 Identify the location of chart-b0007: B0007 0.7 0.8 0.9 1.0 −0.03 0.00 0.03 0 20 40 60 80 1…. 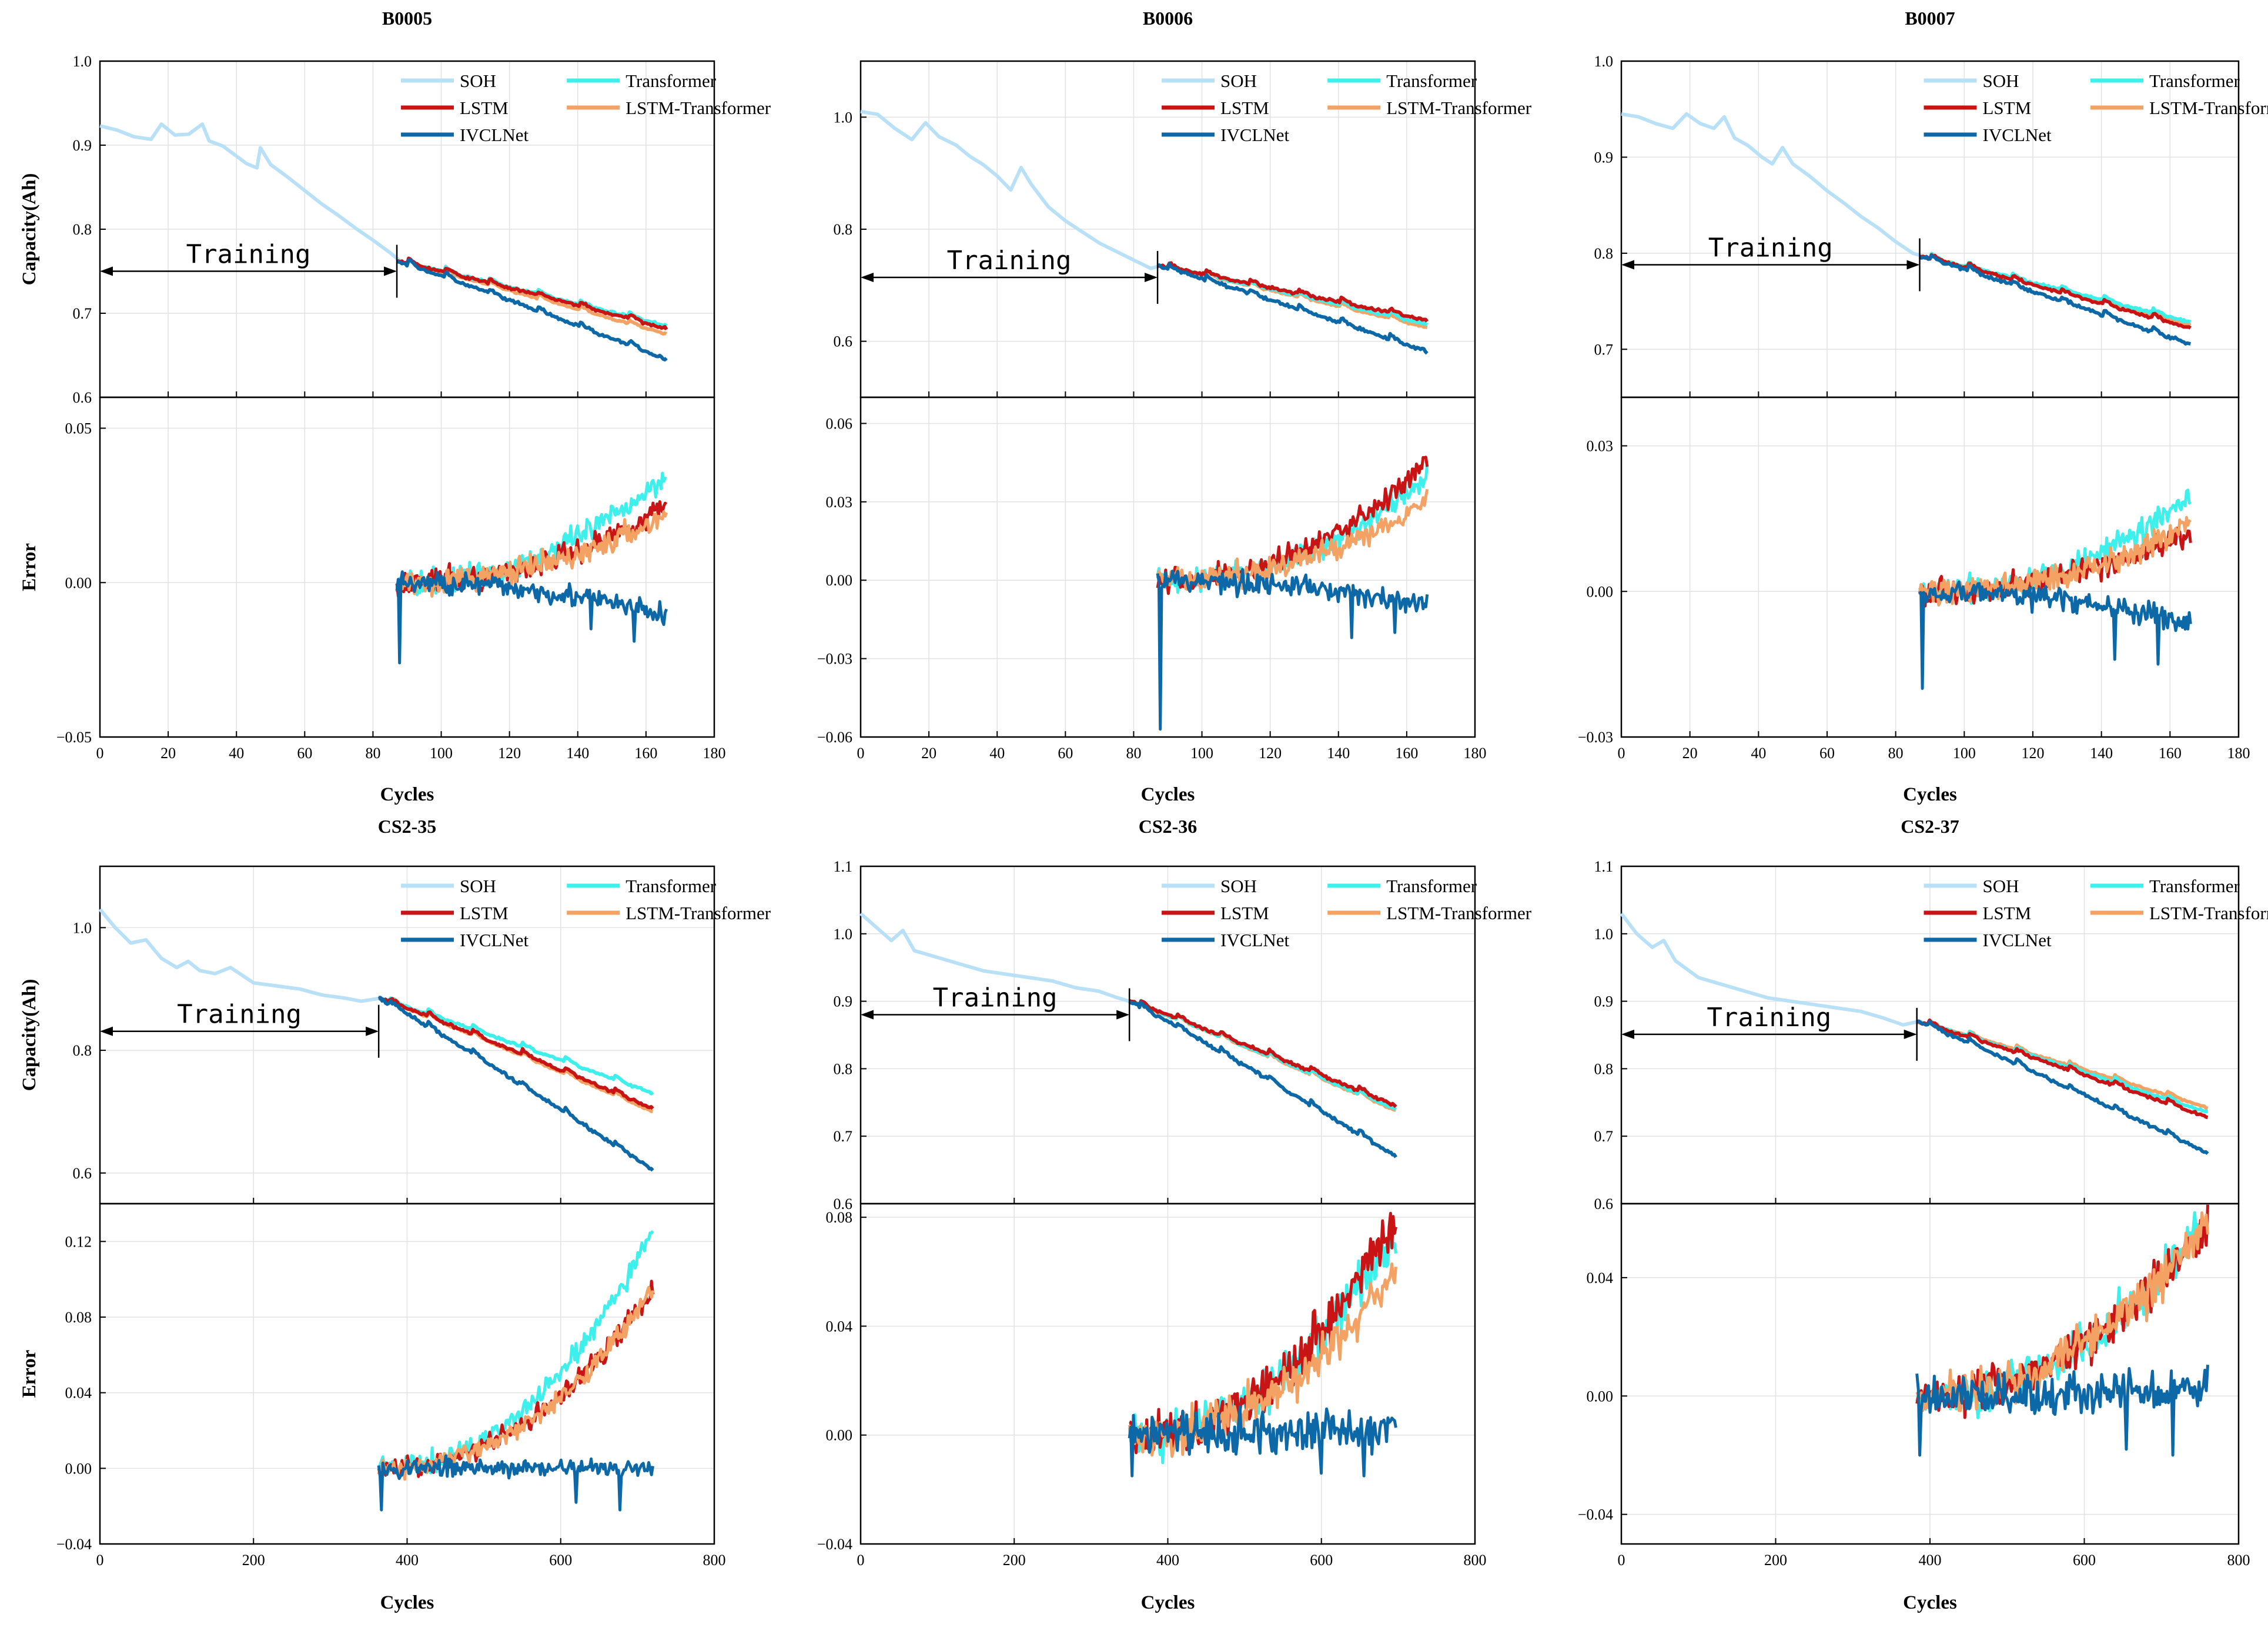
(1923, 406).